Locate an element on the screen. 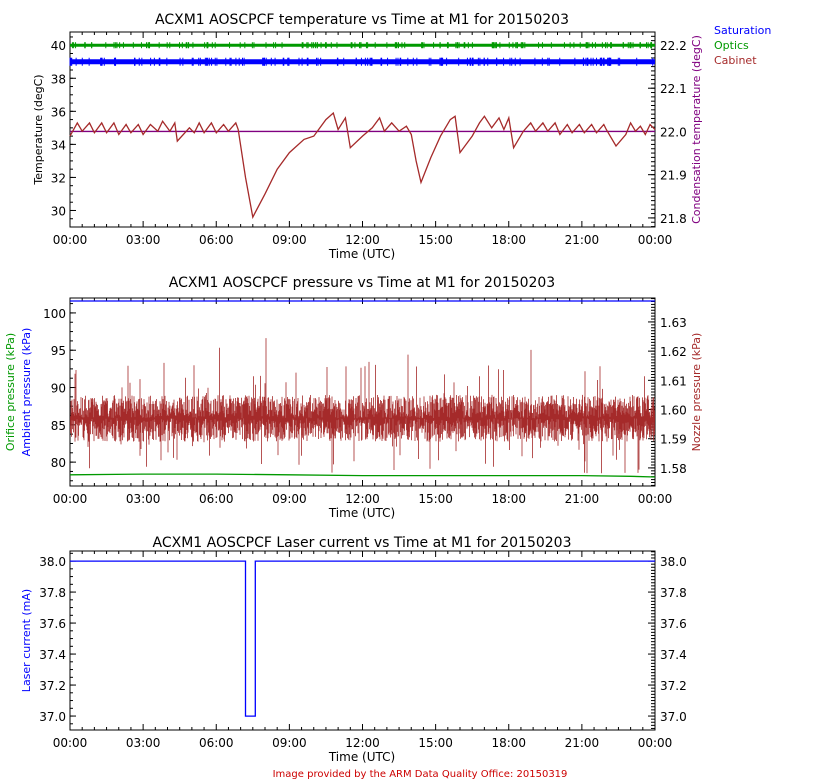 The height and width of the screenshot is (780, 840). y-right-tick-label: 37.8 is located at coordinates (673, 593).